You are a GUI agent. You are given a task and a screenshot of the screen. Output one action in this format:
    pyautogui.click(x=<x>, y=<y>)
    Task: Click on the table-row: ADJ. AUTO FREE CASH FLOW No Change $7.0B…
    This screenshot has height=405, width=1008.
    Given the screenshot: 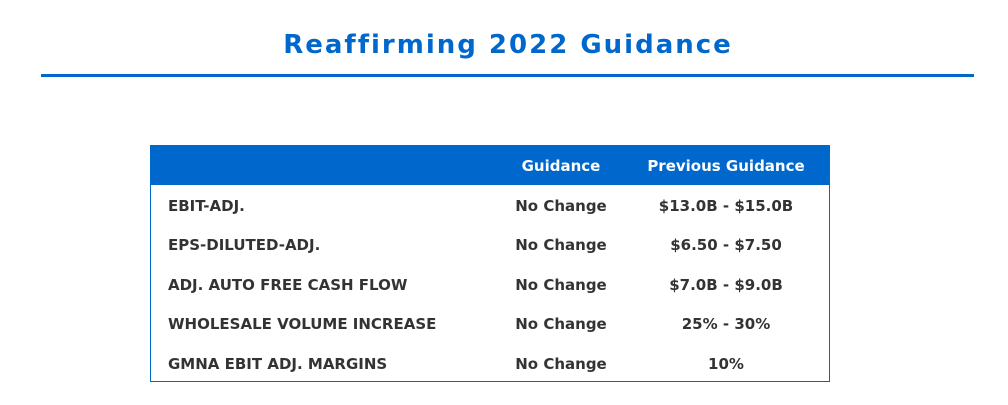 What is the action you would take?
    pyautogui.click(x=490, y=285)
    